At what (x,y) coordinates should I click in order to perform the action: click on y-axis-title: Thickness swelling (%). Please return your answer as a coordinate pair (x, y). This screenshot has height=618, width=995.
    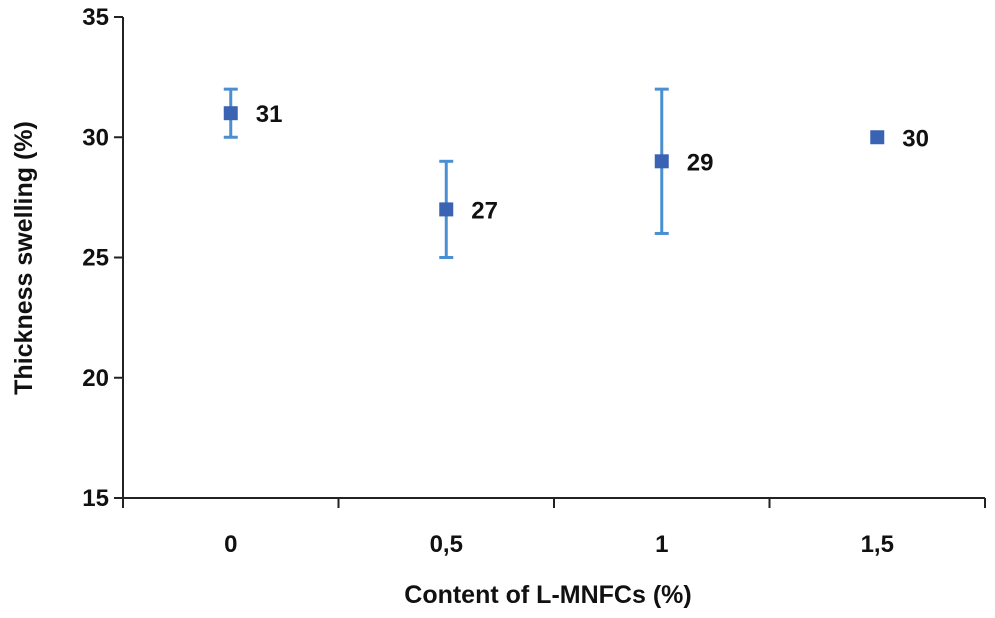
    Looking at the image, I should click on (24, 258).